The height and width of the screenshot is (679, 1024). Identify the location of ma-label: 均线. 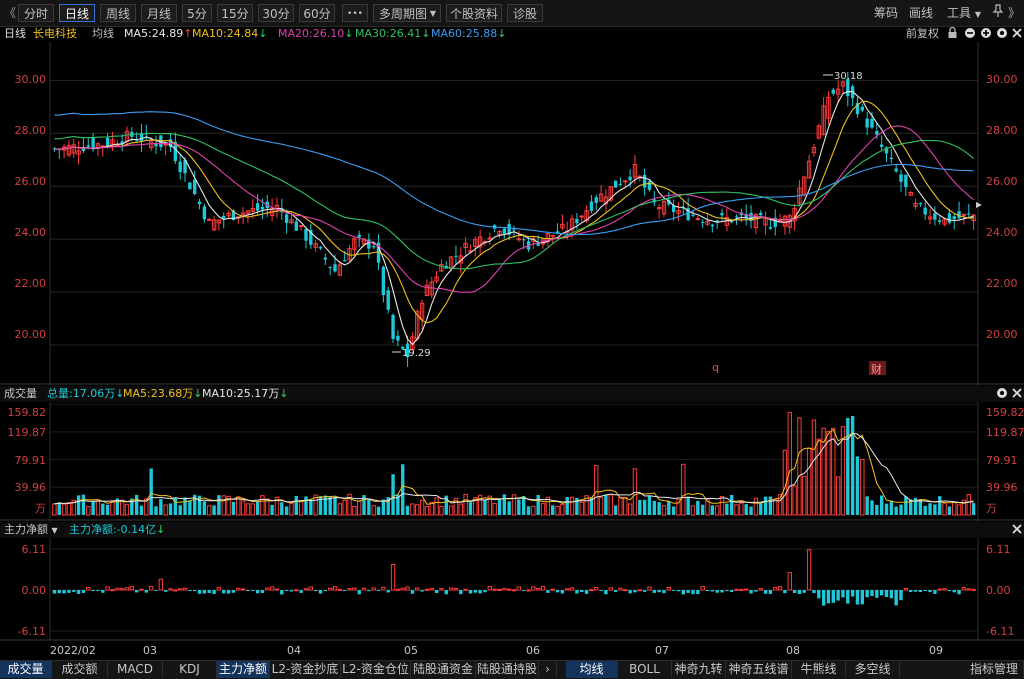
(103, 34).